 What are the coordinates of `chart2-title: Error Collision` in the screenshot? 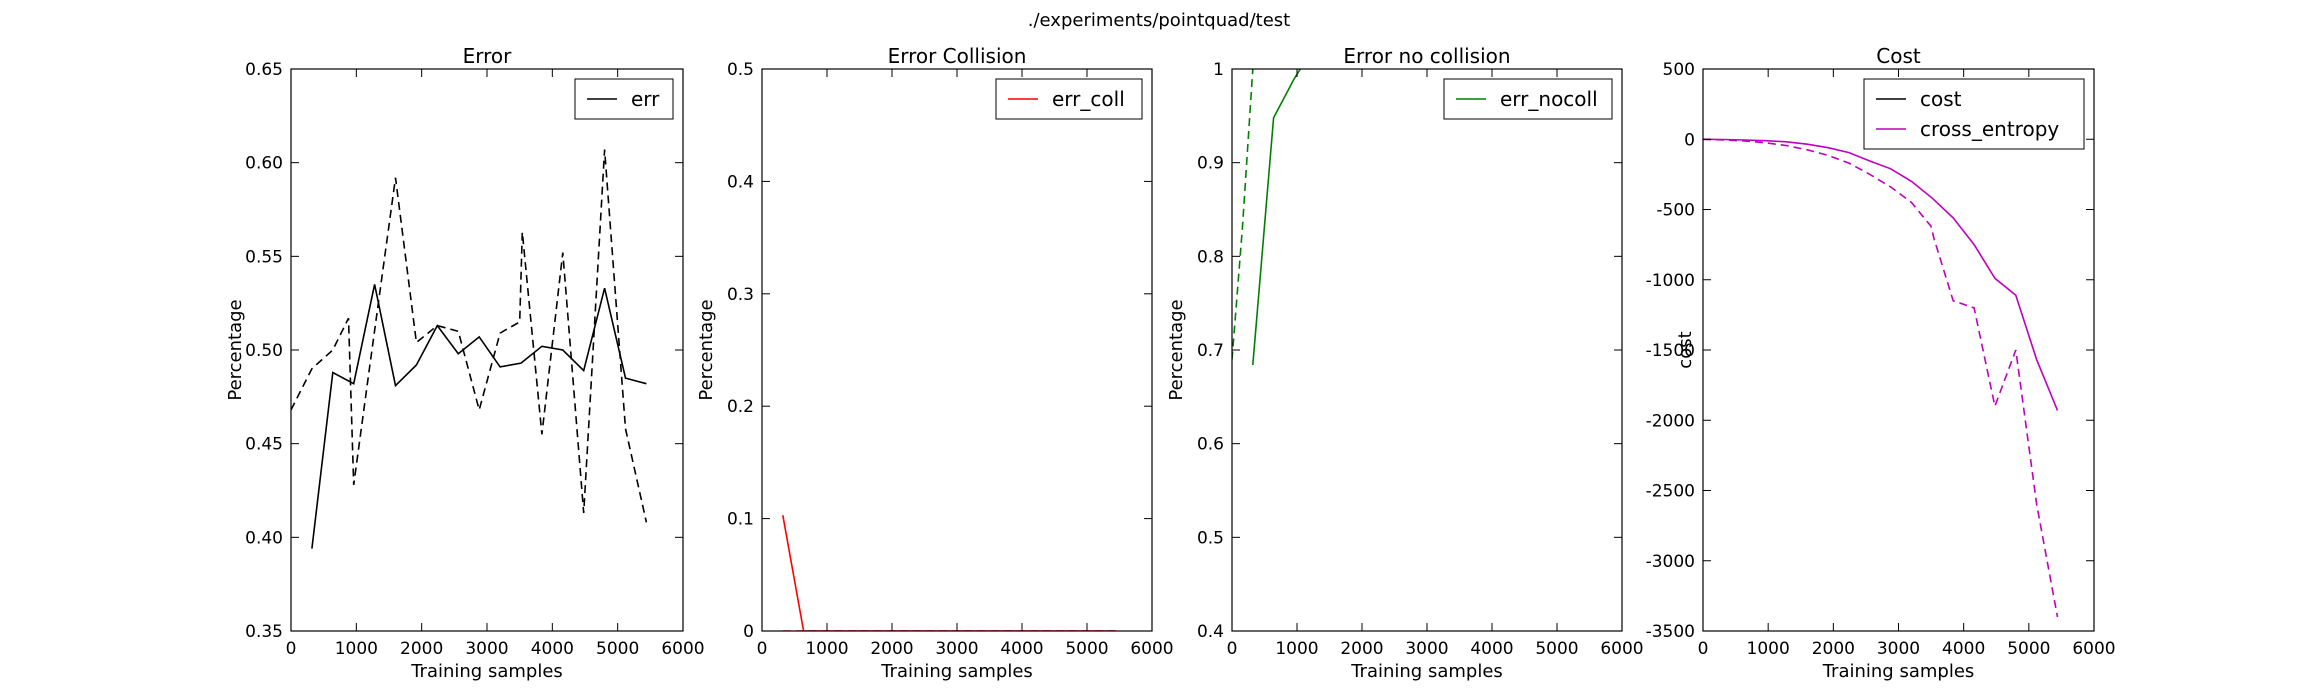 It's located at (957, 56).